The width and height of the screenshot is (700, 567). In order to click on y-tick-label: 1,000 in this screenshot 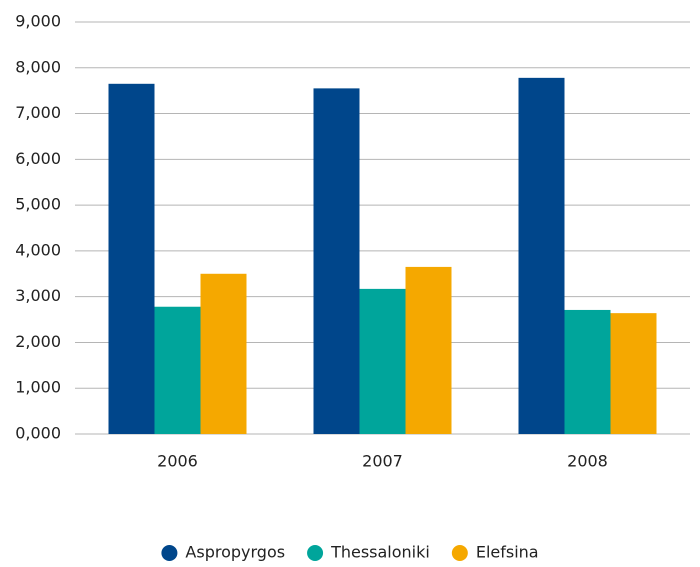, I will do `click(38, 387)`.